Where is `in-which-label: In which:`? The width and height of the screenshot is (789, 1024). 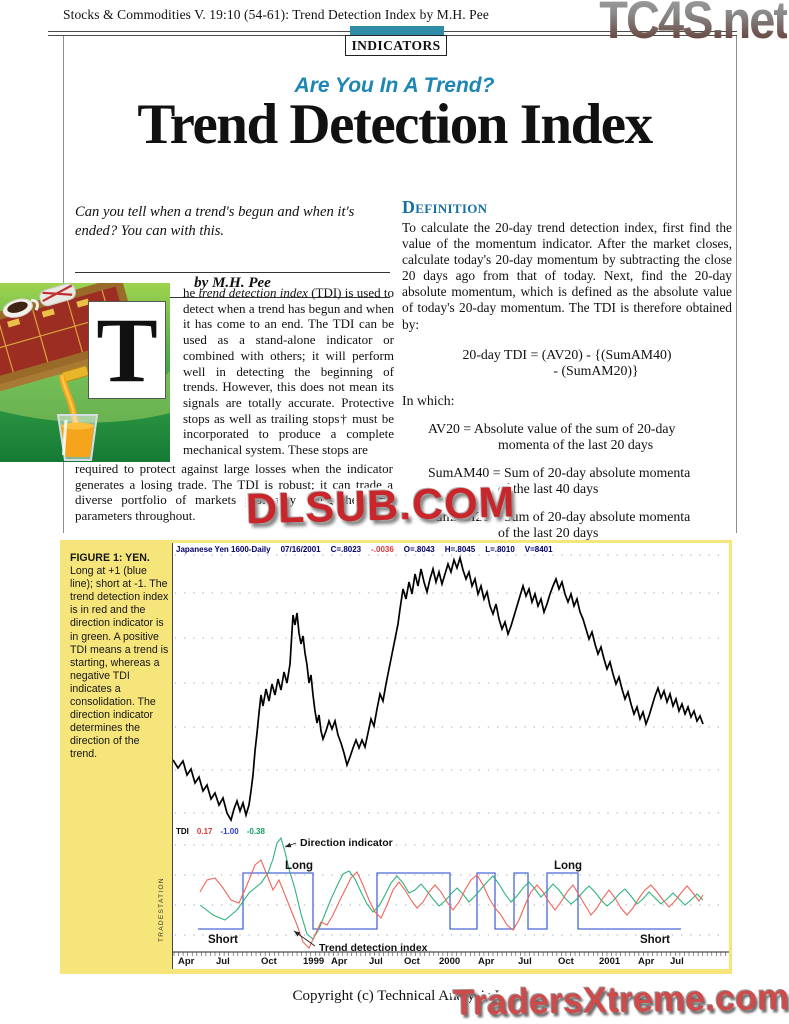
in-which-label: In which: is located at coordinates (428, 400).